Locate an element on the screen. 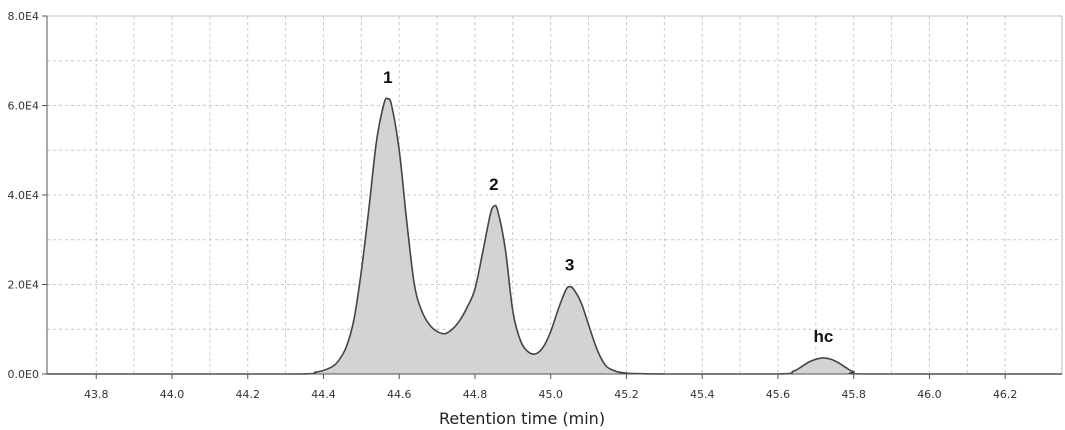 This screenshot has height=430, width=1065. peak-label: 2 is located at coordinates (493, 184).